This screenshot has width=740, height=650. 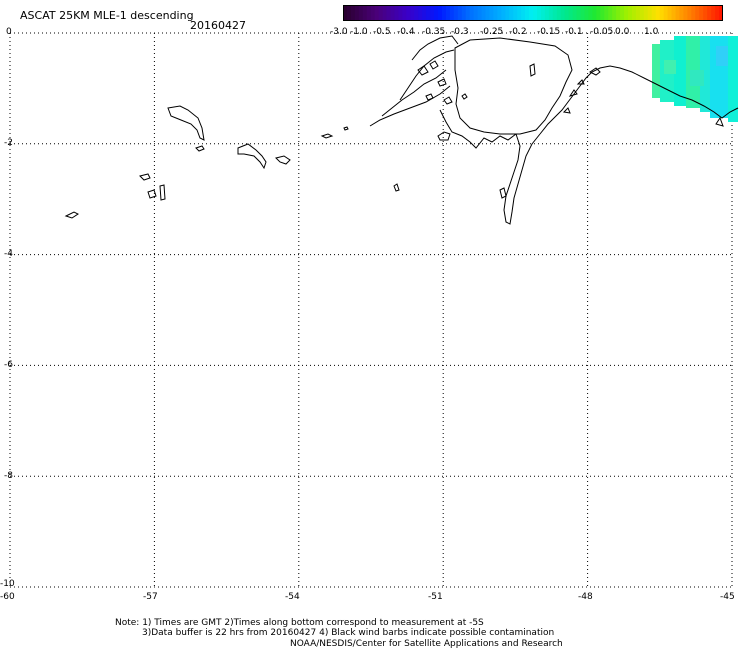 I want to click on x-tick-label: -51, so click(x=435, y=597).